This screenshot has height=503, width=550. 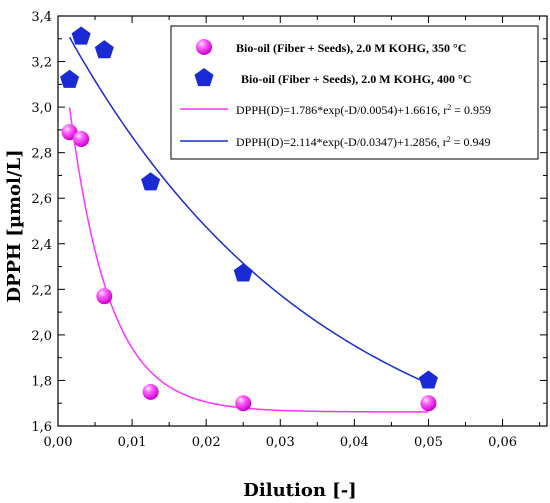 What do you see at coordinates (41, 154) in the screenshot?
I see `y-tick-label: 2,8` at bounding box center [41, 154].